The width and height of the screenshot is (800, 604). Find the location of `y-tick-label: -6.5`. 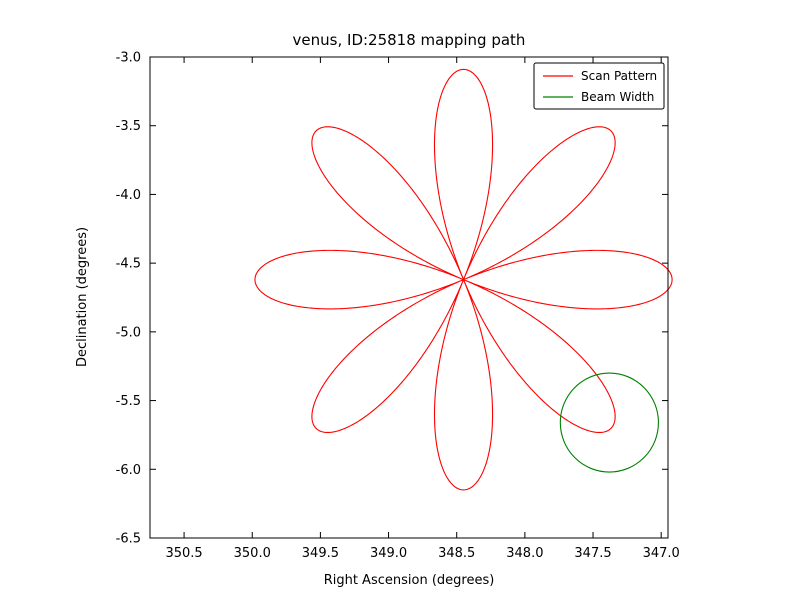

y-tick-label: -6.5 is located at coordinates (128, 539).